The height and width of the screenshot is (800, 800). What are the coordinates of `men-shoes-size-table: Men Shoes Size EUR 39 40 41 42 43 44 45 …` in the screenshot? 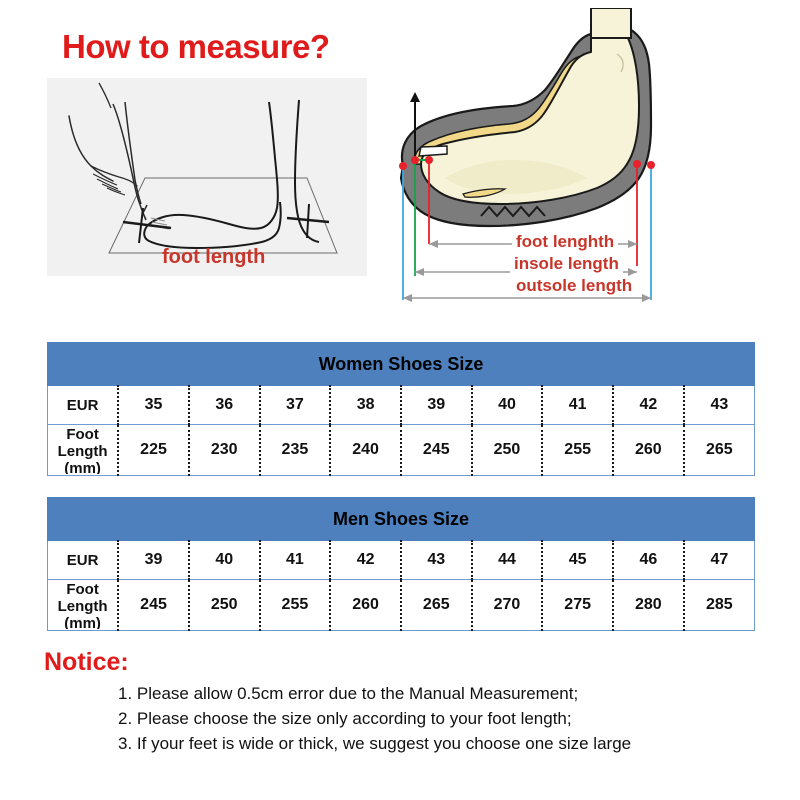 It's located at (401, 564).